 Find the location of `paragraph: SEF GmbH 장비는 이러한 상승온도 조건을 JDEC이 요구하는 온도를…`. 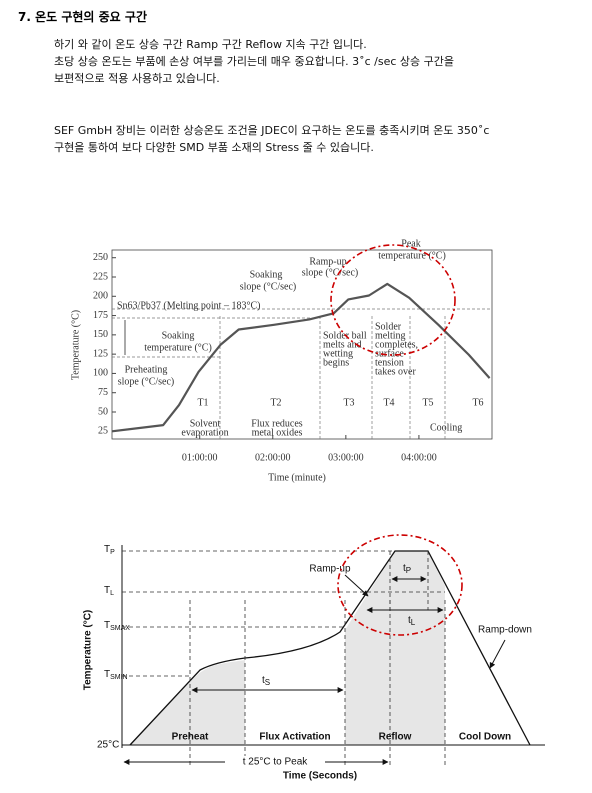

paragraph: SEF GmbH 장비는 이러한 상승온도 조건을 JDEC이 요구하는 온도를… is located at coordinates (271, 139).